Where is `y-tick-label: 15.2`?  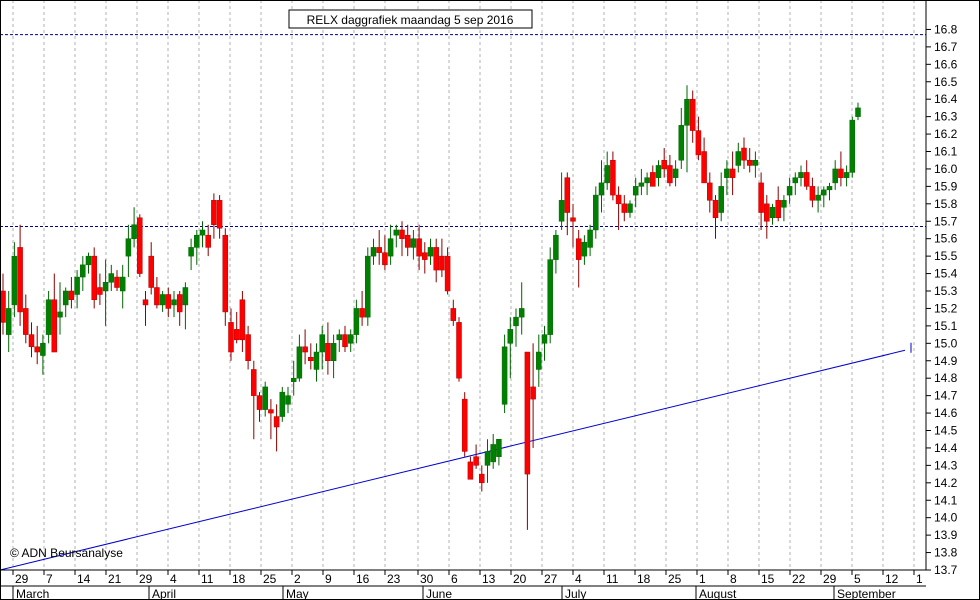
y-tick-label: 15.2 is located at coordinates (946, 308).